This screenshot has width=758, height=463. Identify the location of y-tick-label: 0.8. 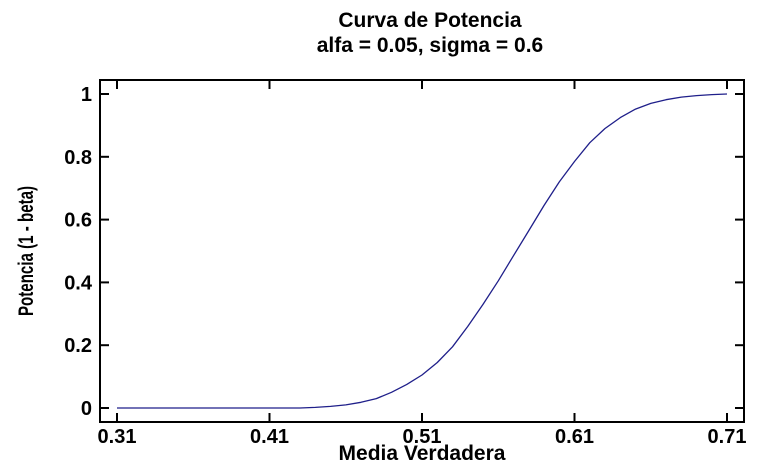
(78, 158).